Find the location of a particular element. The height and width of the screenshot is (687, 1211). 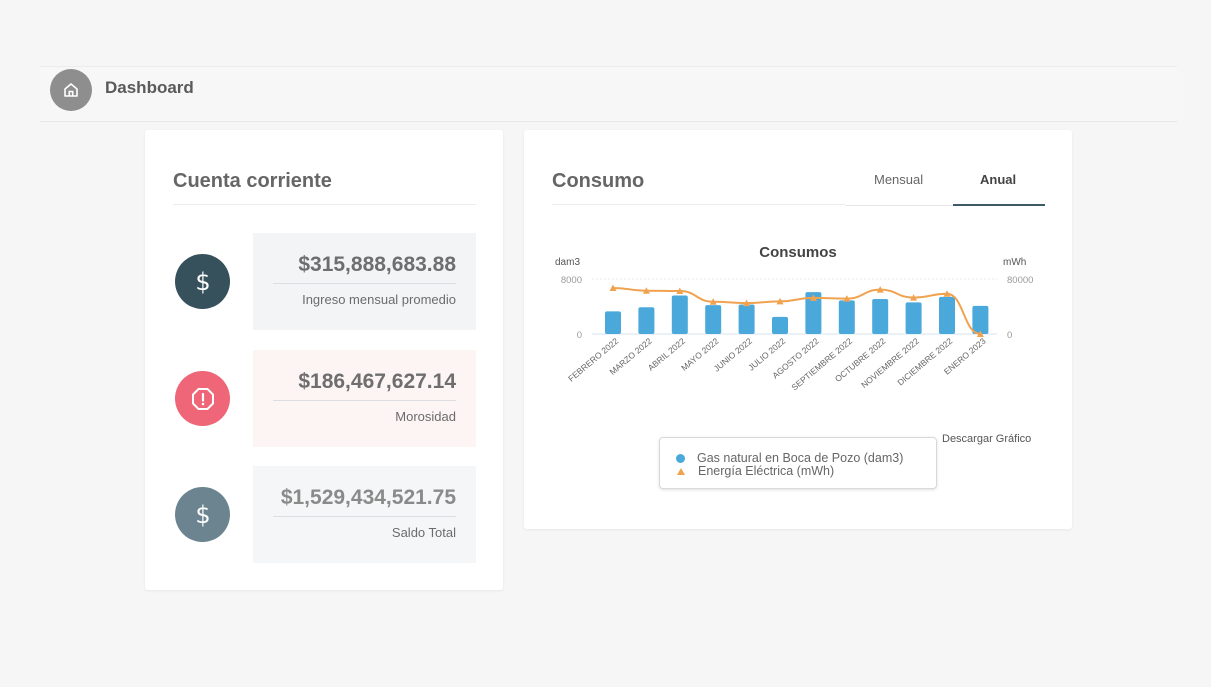

tabs-divider is located at coordinates (899, 205).